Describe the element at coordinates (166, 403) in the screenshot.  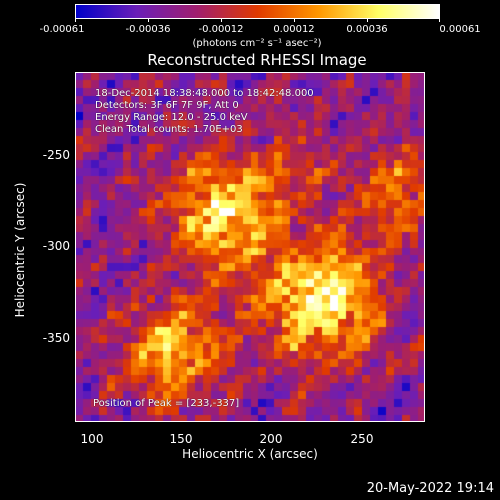
I see `peak-position-text: Position of Peak = [233,-337]` at that location.